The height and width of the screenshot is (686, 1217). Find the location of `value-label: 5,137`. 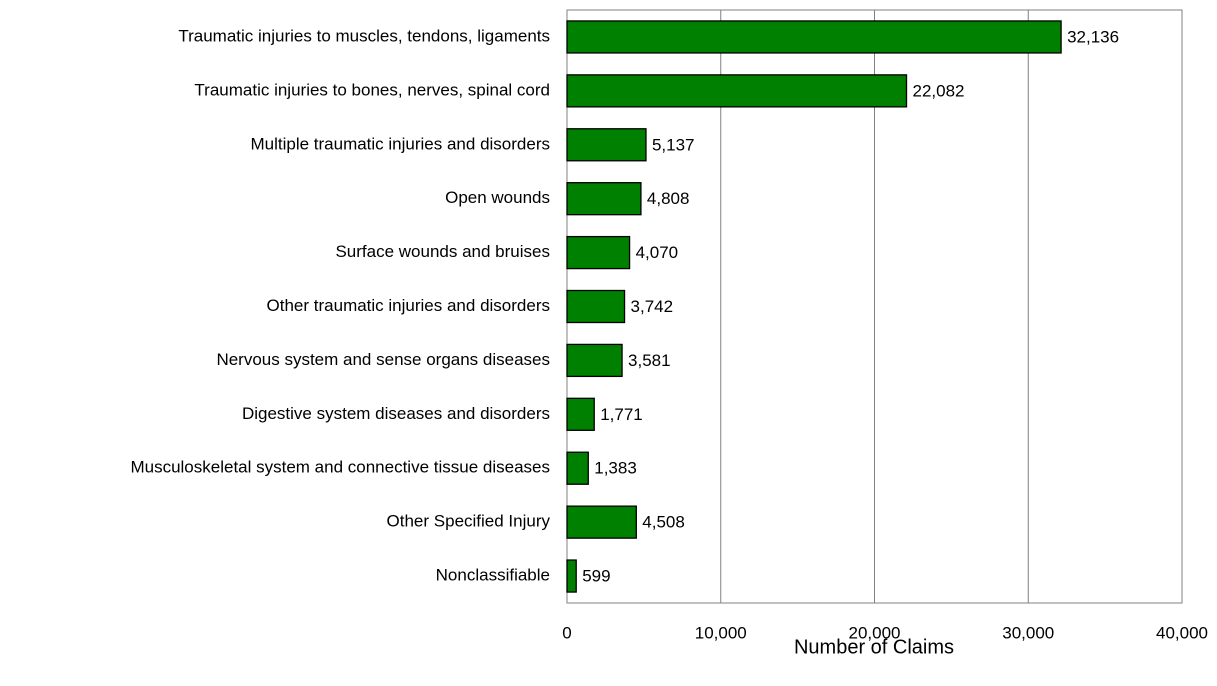

value-label: 5,137 is located at coordinates (673, 144).